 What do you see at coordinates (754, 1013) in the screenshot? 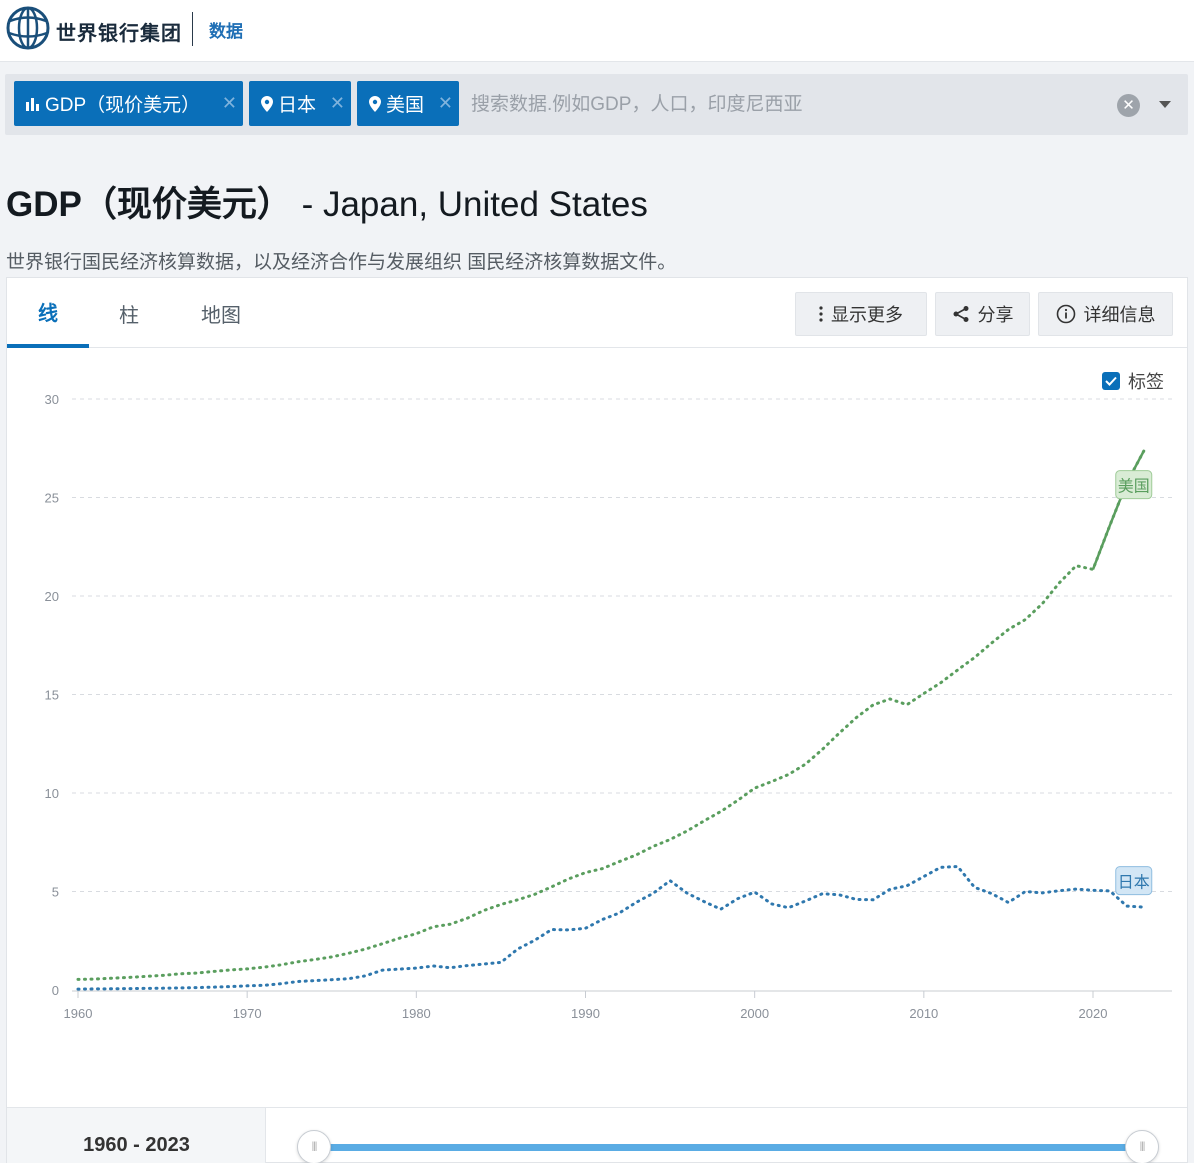
I see `x-tick-label: 2000` at bounding box center [754, 1013].